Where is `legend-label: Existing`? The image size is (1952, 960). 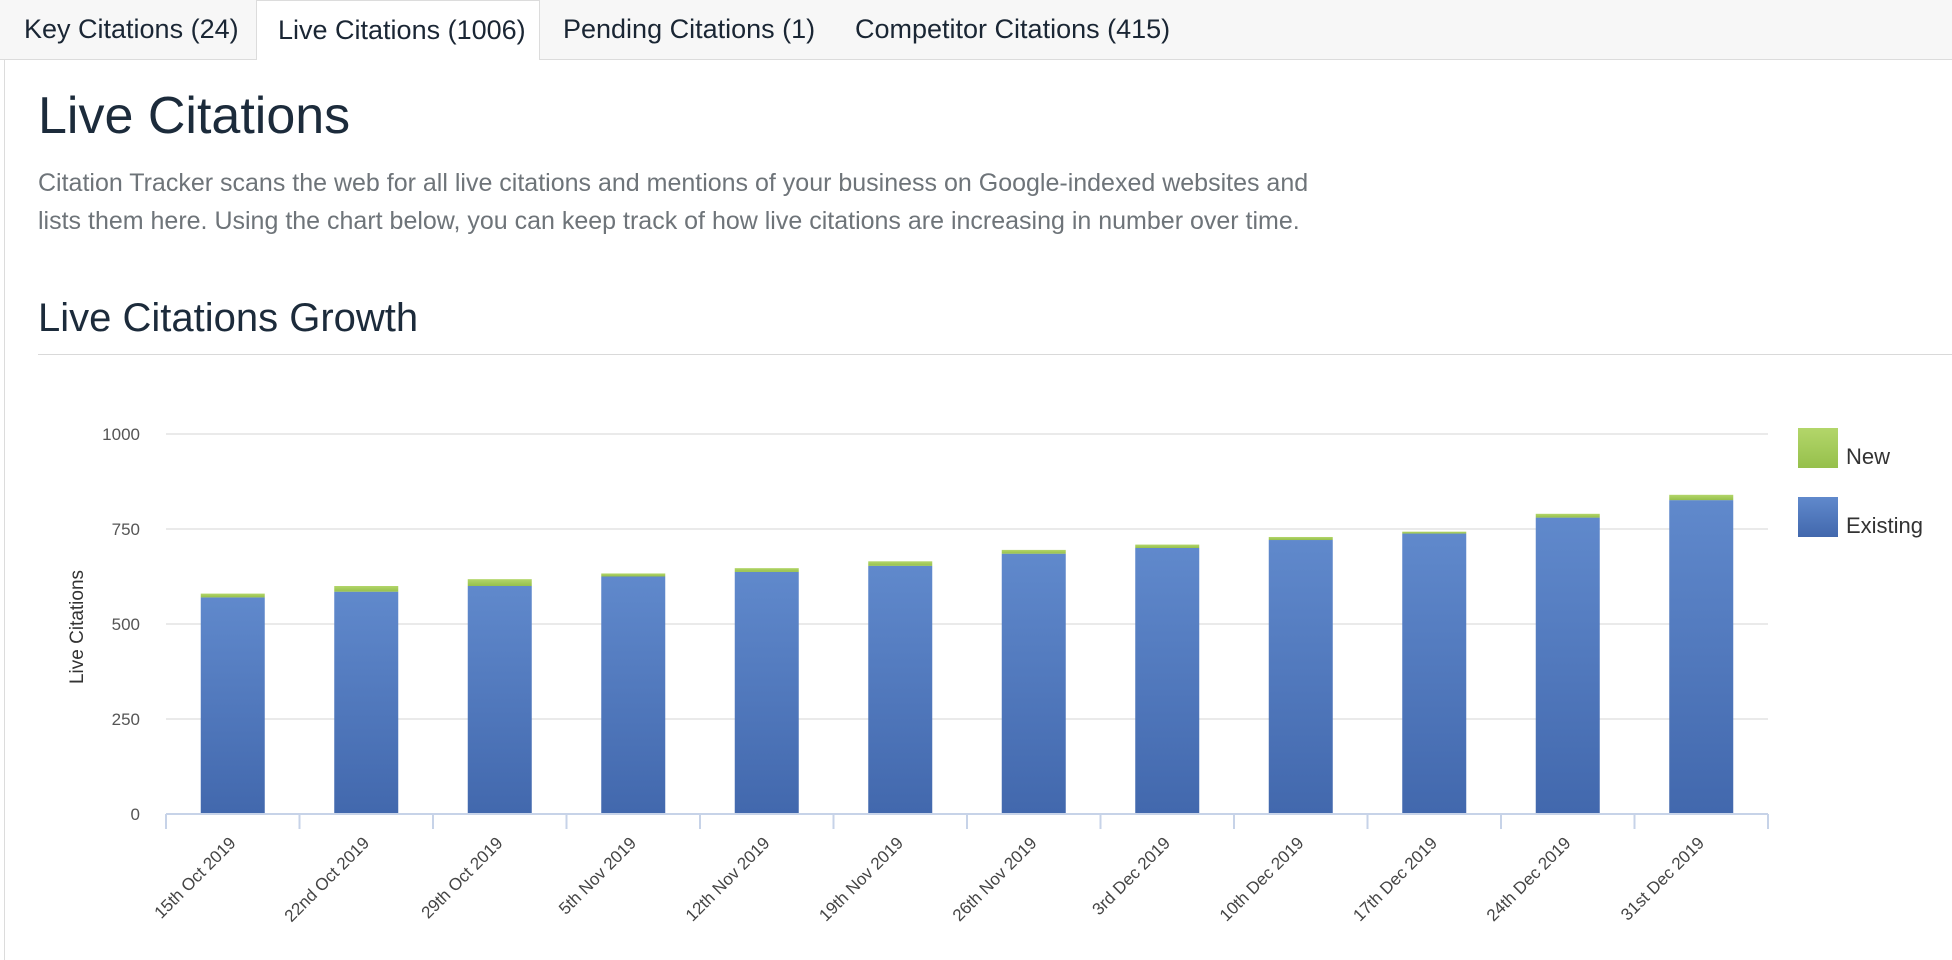
legend-label: Existing is located at coordinates (1884, 525).